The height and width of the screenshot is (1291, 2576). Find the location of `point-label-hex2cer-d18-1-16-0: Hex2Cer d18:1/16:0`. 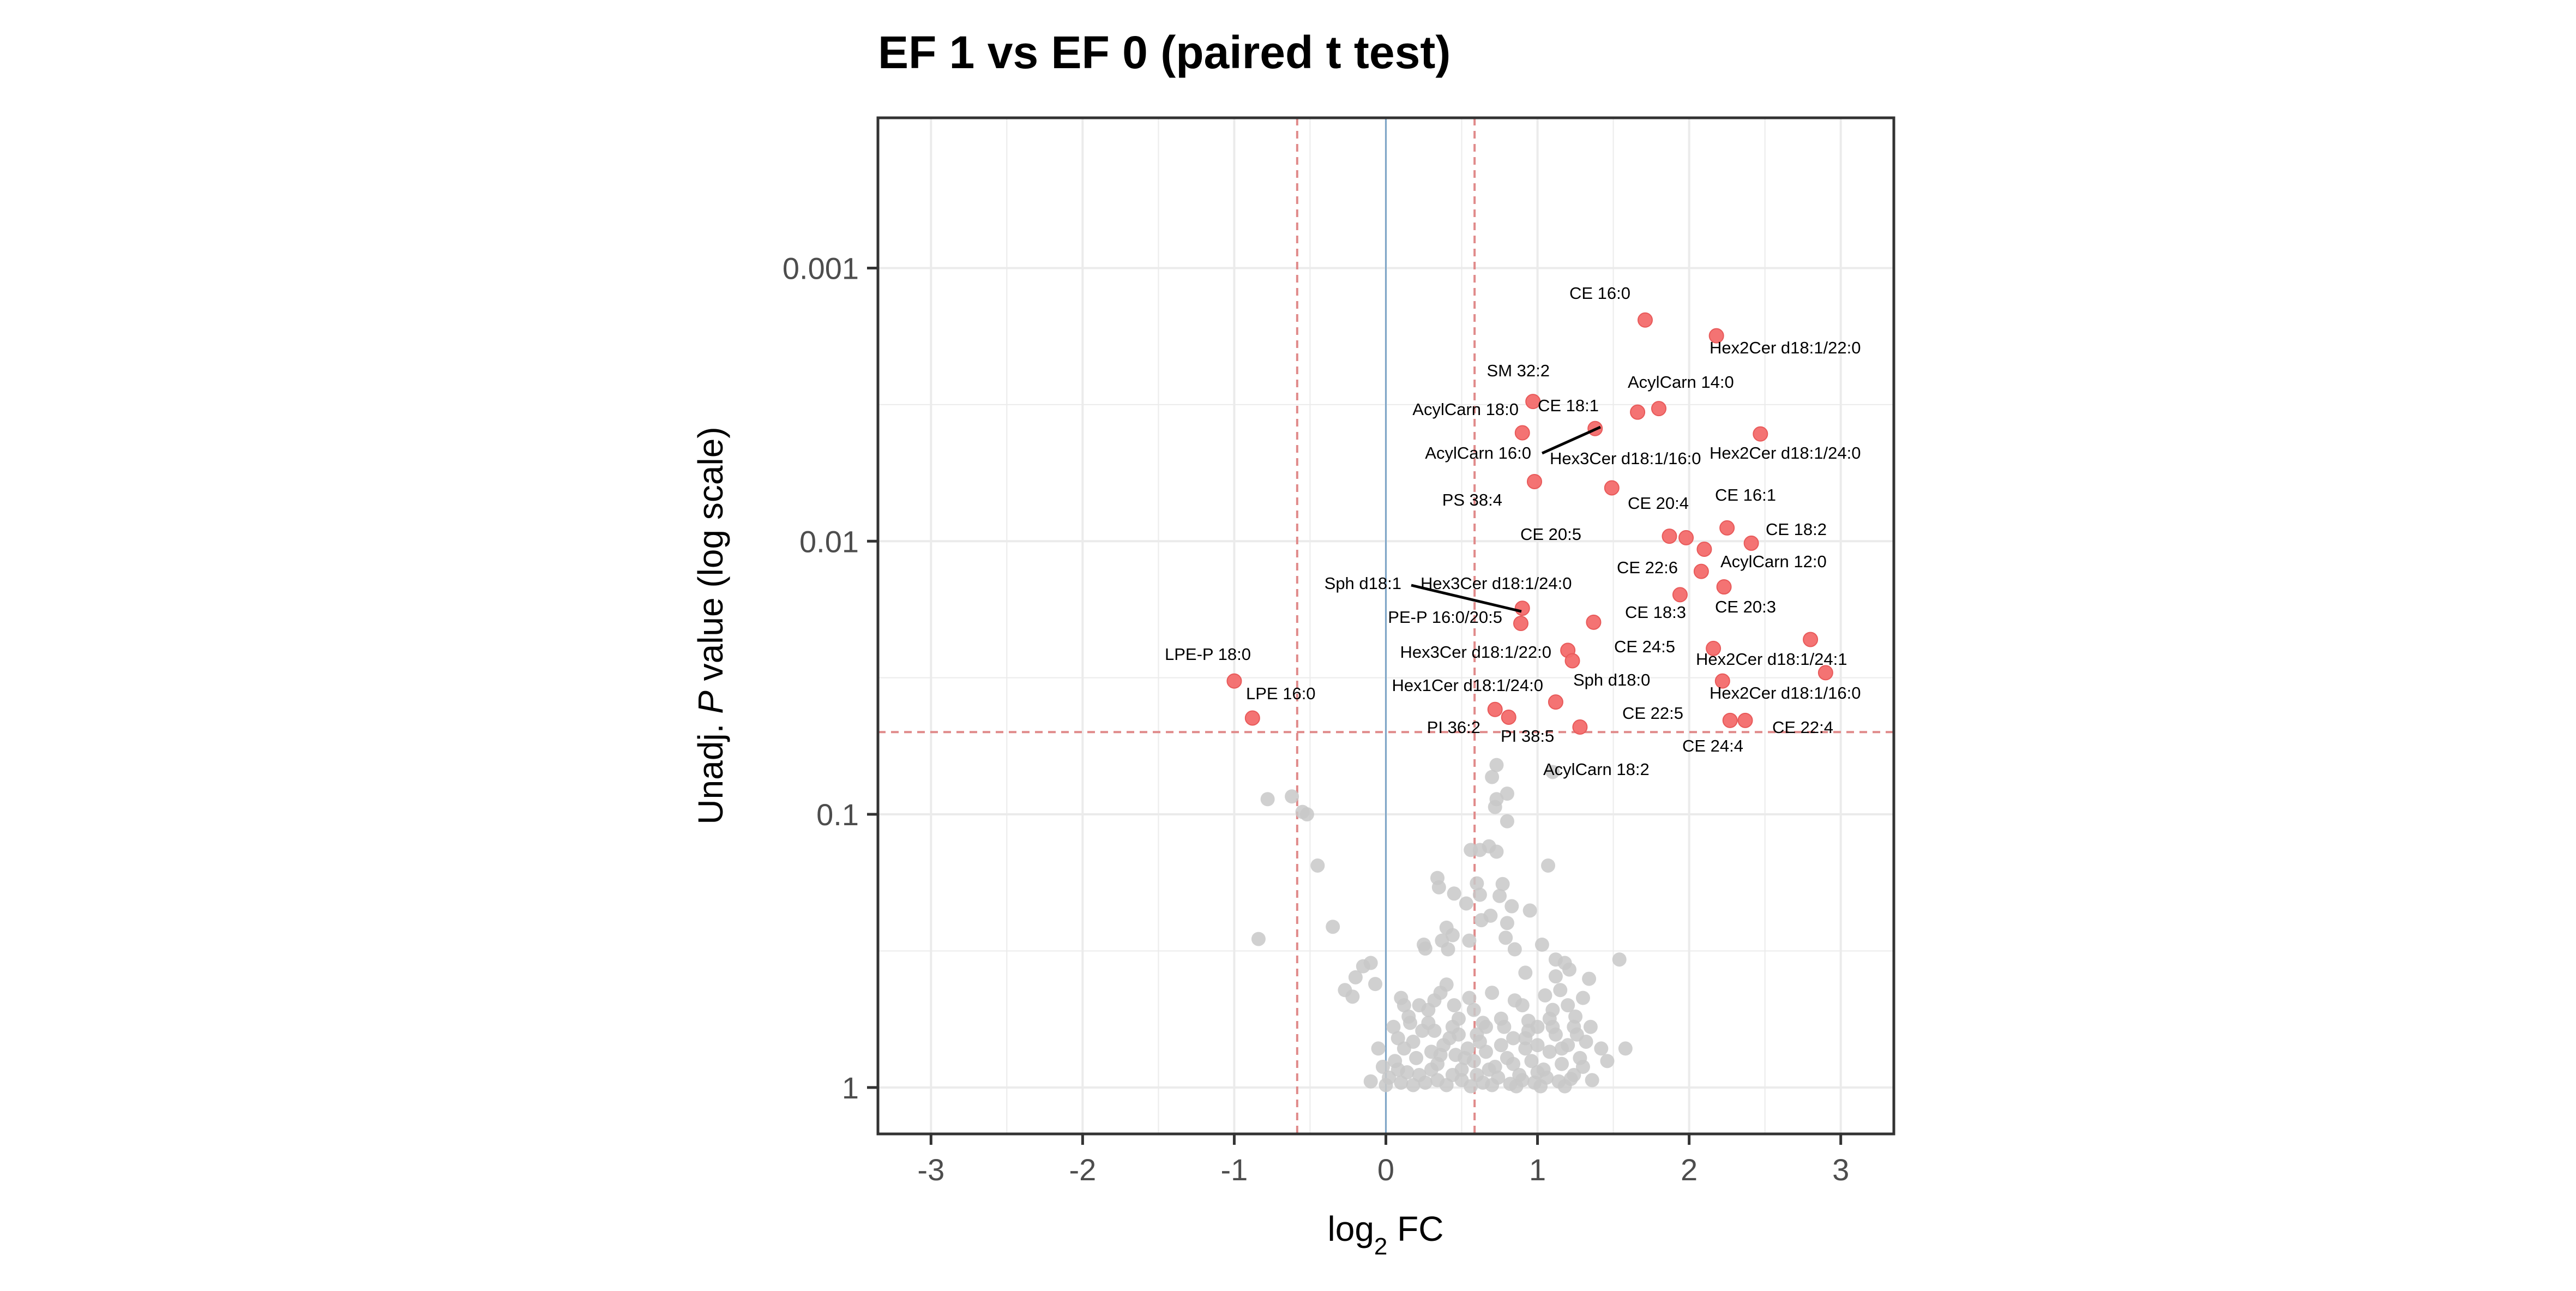

point-label-hex2cer-d18-1-16-0: Hex2Cer d18:1/16:0 is located at coordinates (1785, 692).